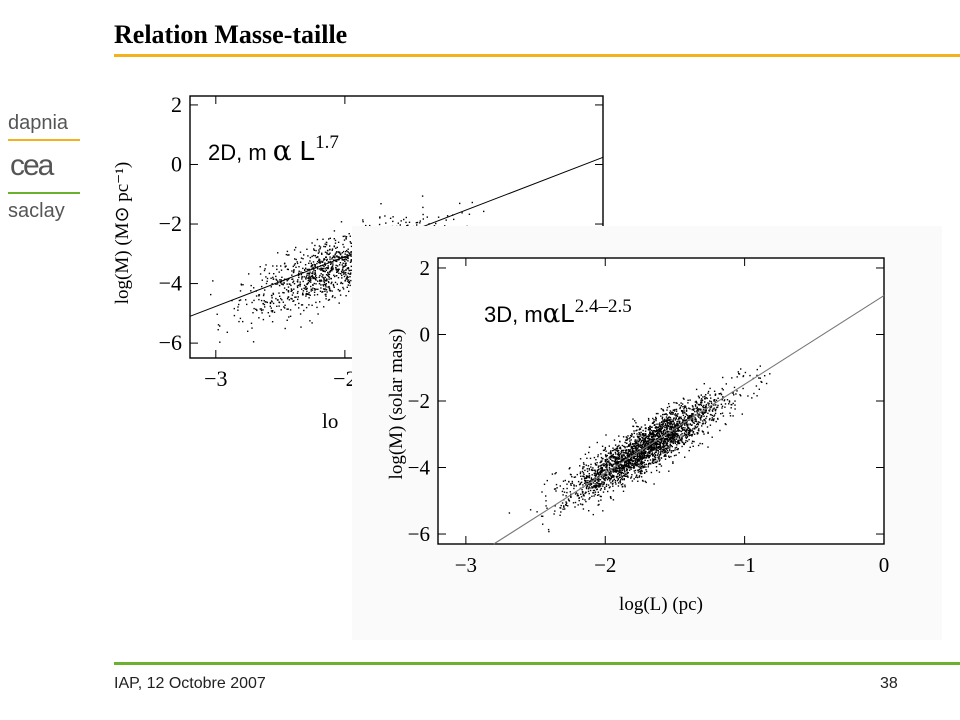  Describe the element at coordinates (425, 334) in the screenshot. I see `y-tick-label: 0` at that location.